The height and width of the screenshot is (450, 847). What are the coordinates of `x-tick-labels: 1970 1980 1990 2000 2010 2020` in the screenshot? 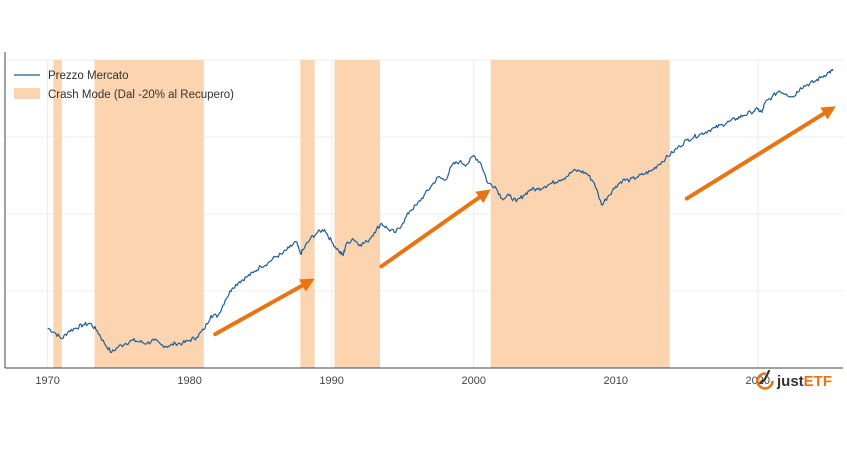 It's located at (402, 381).